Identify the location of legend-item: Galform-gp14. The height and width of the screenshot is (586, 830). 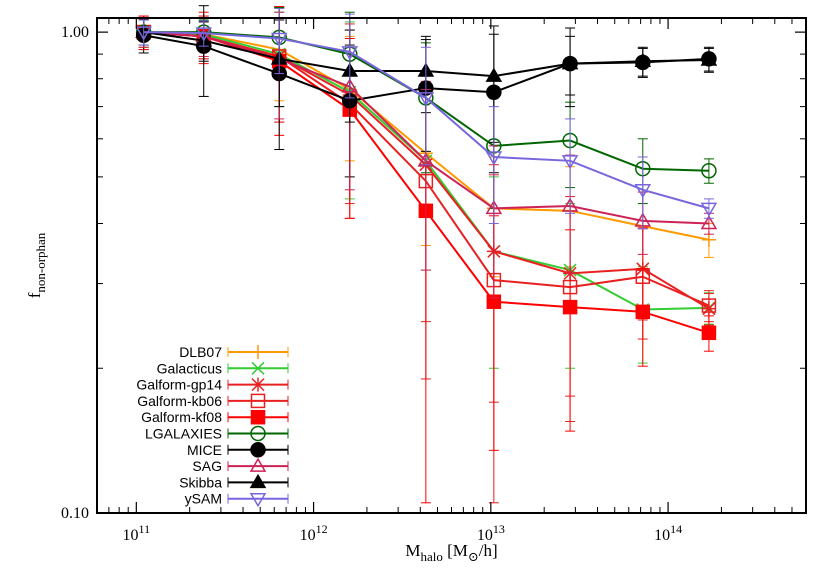
(212, 385).